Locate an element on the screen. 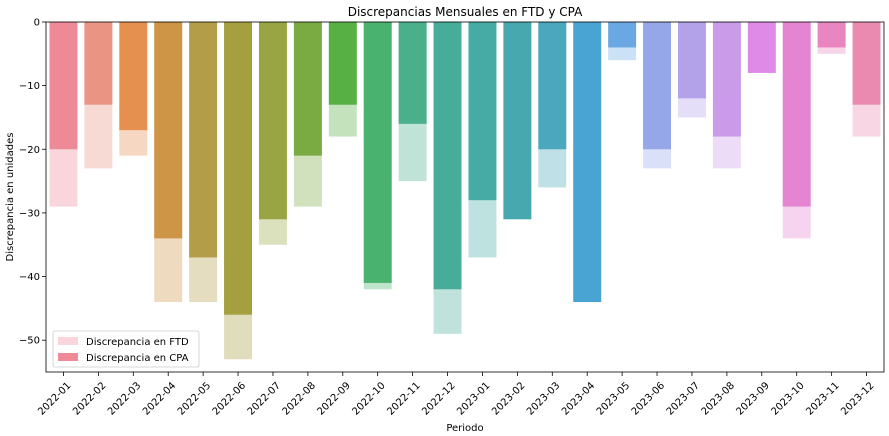 The image size is (889, 436). legend-swatch-cpa is located at coordinates (68, 357).